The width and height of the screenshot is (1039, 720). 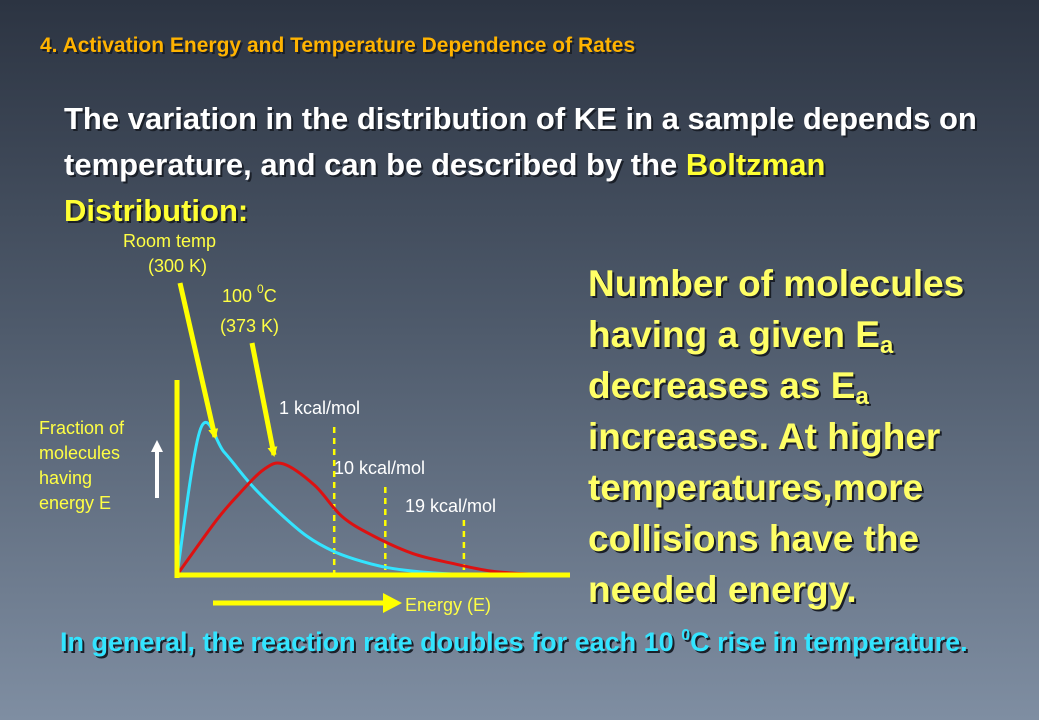 What do you see at coordinates (249, 294) in the screenshot?
I see `hot-temp-label: 100 0C` at bounding box center [249, 294].